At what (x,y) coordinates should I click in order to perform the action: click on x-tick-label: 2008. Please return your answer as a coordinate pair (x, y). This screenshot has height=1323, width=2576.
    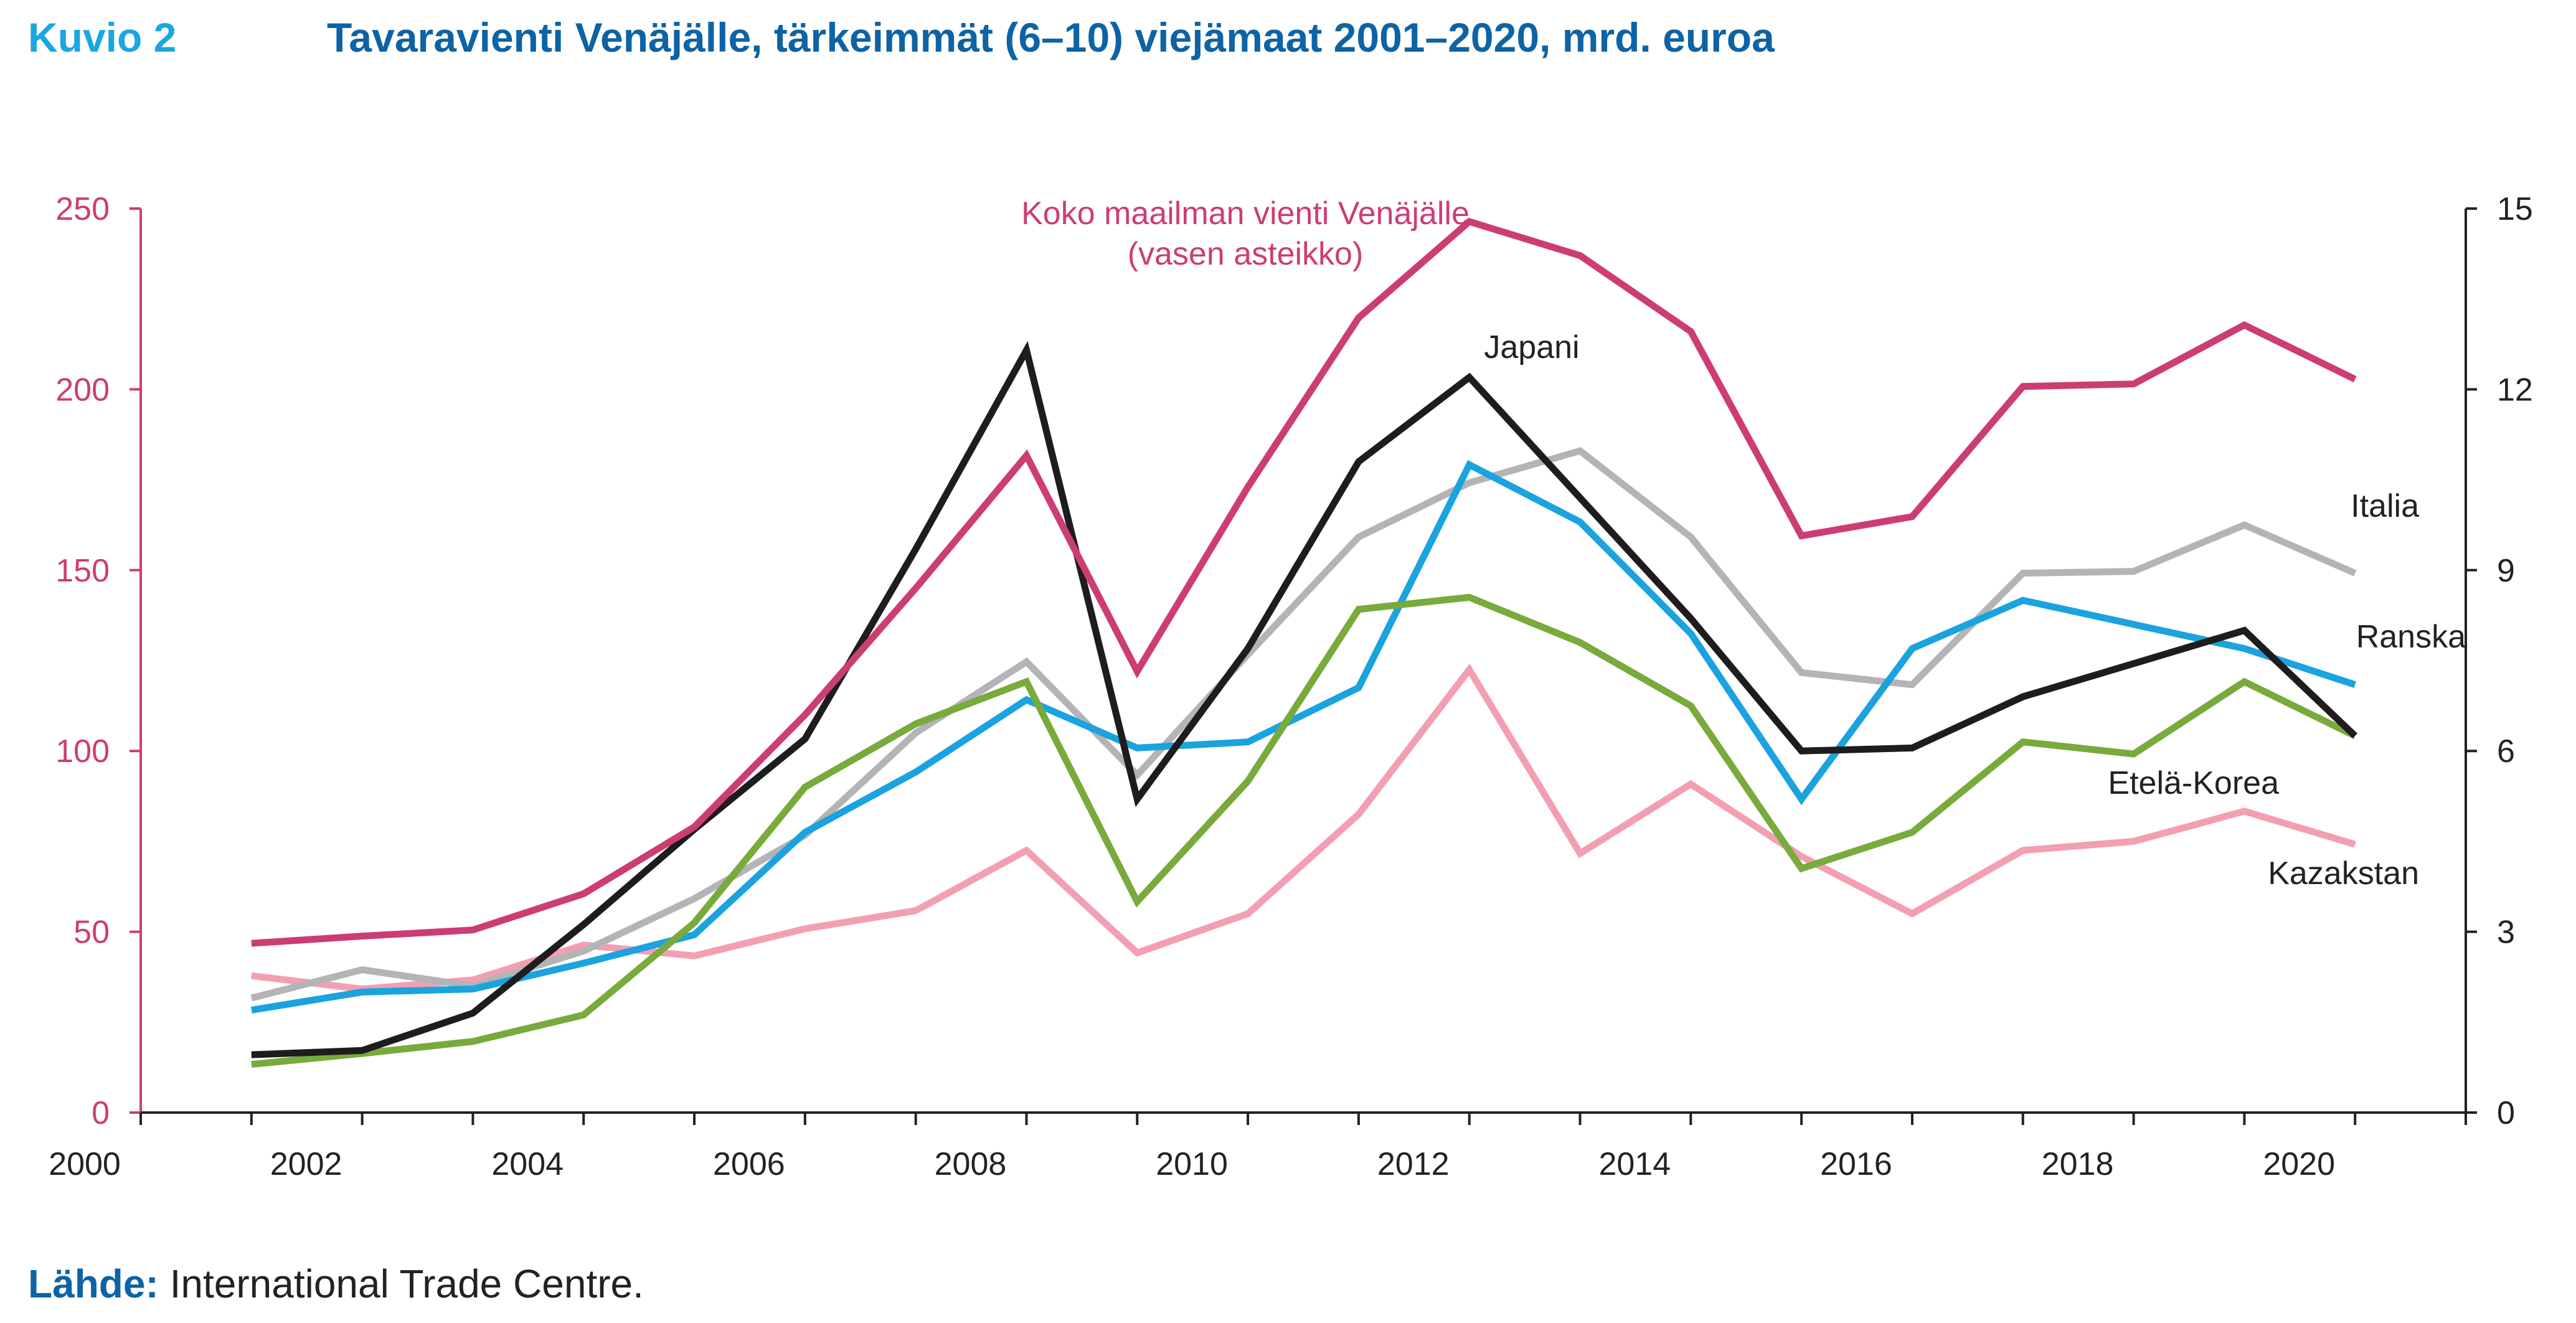
    Looking at the image, I should click on (971, 1164).